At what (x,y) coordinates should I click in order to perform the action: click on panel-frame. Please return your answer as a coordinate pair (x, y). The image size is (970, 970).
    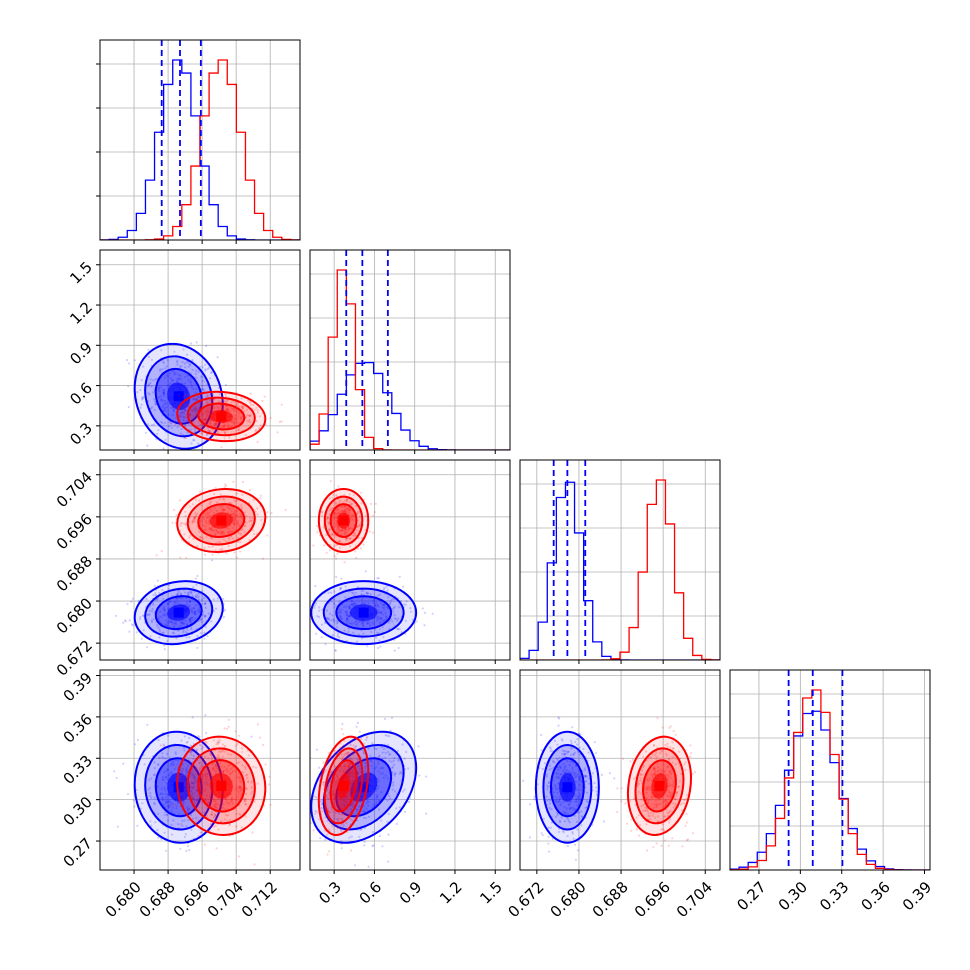
    Looking at the image, I should click on (200, 770).